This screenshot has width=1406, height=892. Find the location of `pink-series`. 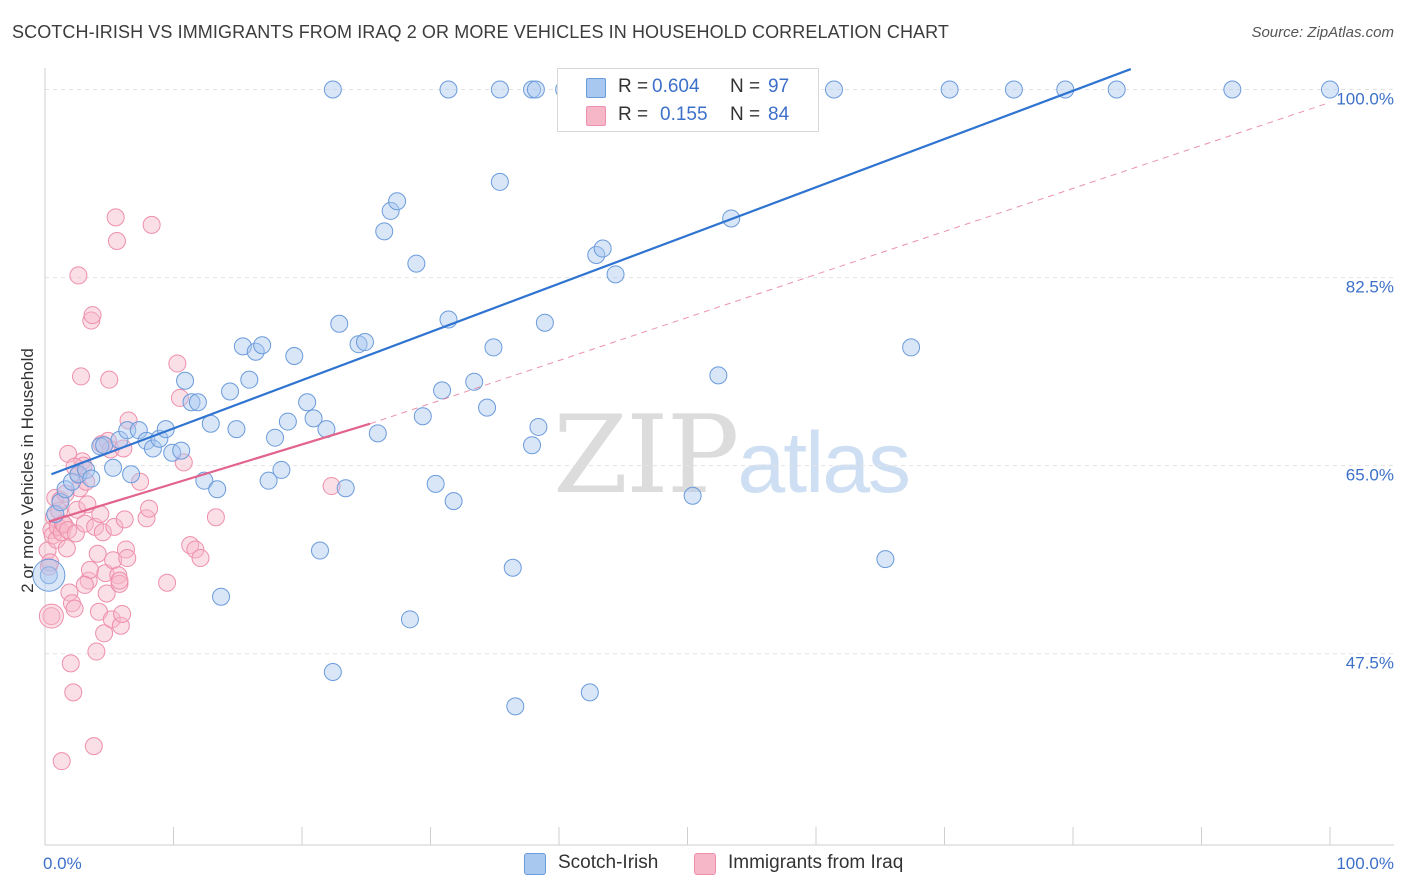

pink-series is located at coordinates (189, 489).